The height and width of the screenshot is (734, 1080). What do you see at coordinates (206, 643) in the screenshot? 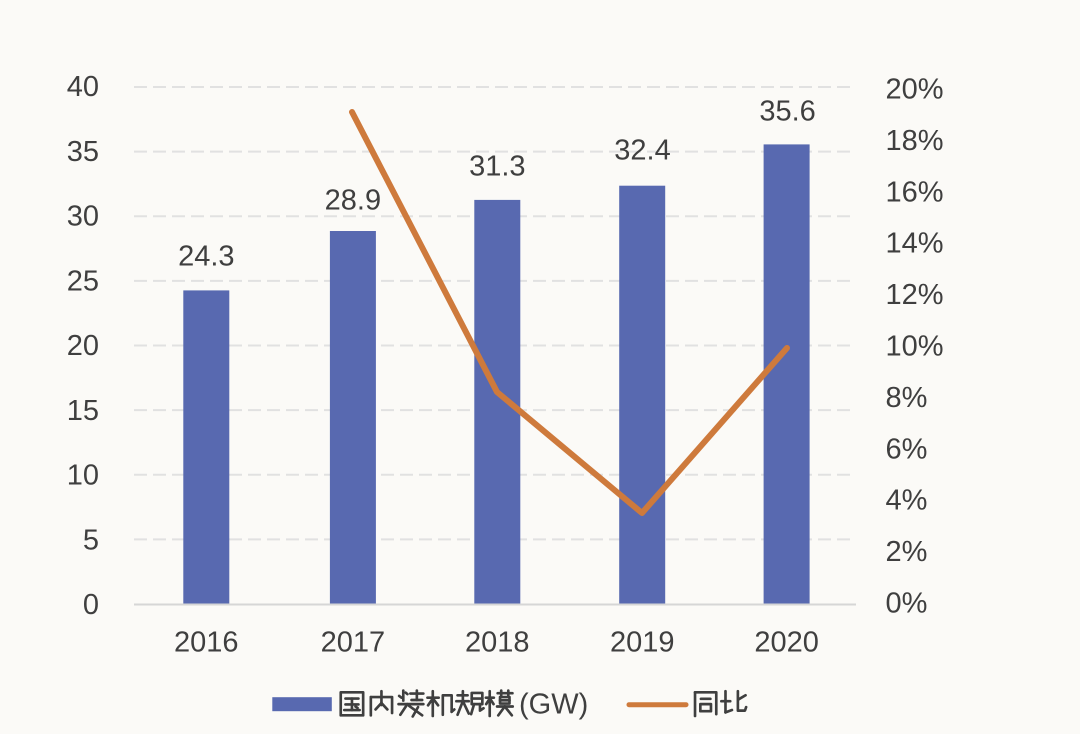
I see `svg-text: 2016` at bounding box center [206, 643].